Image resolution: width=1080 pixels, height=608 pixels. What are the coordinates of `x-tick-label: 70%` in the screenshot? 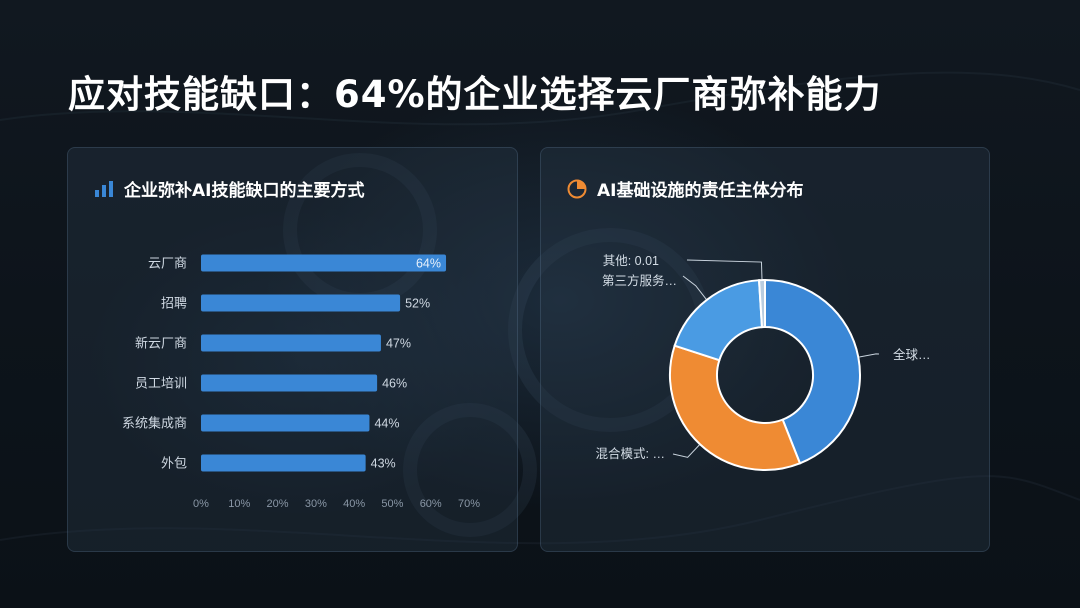 It's located at (469, 504).